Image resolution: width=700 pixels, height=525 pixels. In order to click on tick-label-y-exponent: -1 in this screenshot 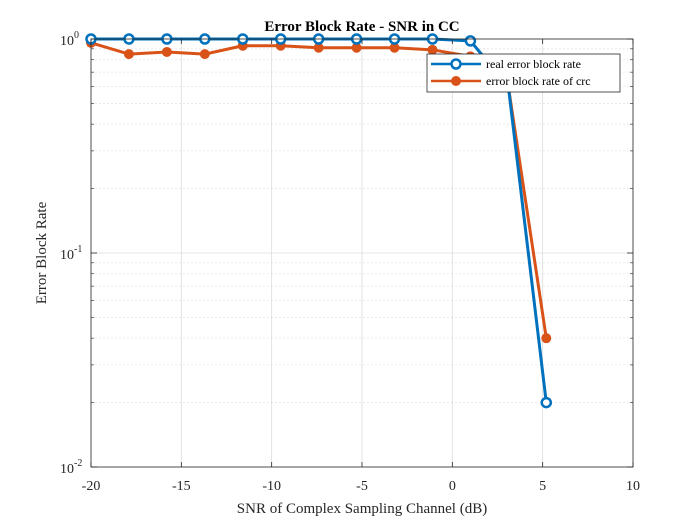, I will do `click(78, 249)`.